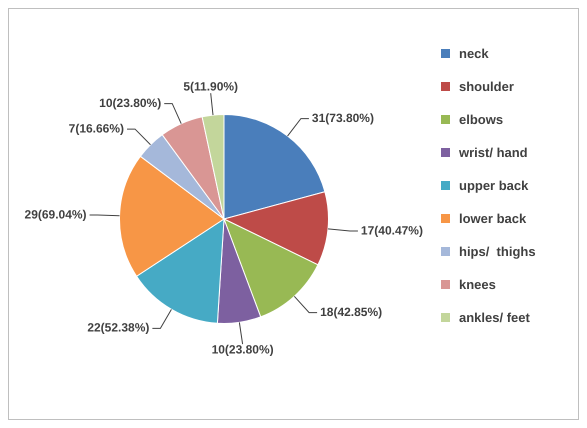  Describe the element at coordinates (492, 218) in the screenshot. I see `legend-label: lower back` at that location.